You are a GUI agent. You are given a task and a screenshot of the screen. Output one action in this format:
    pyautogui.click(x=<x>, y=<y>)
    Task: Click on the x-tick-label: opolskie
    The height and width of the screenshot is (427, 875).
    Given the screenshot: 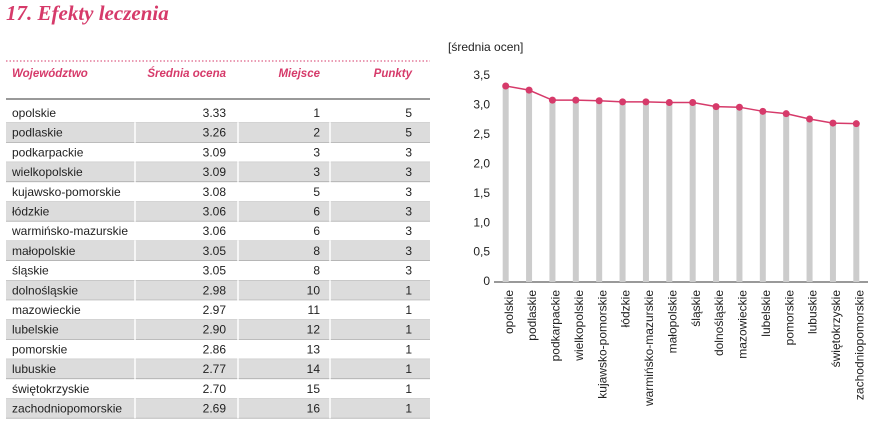 What is the action you would take?
    pyautogui.click(x=509, y=312)
    